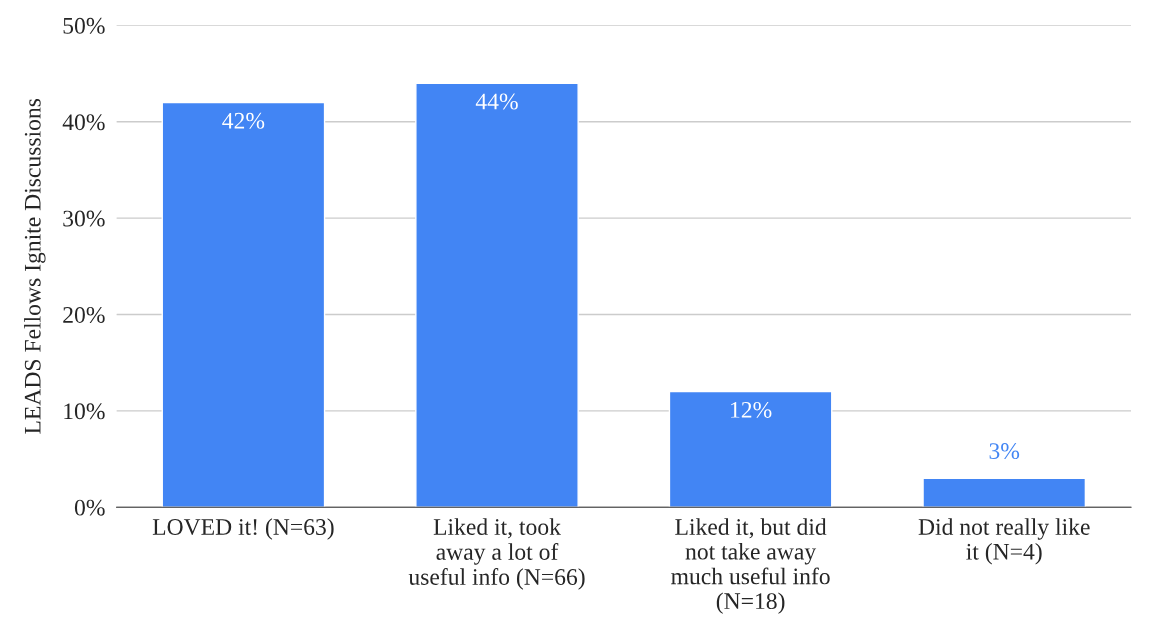 The width and height of the screenshot is (1166, 634). What do you see at coordinates (84, 218) in the screenshot?
I see `y-tick-label: 30%` at bounding box center [84, 218].